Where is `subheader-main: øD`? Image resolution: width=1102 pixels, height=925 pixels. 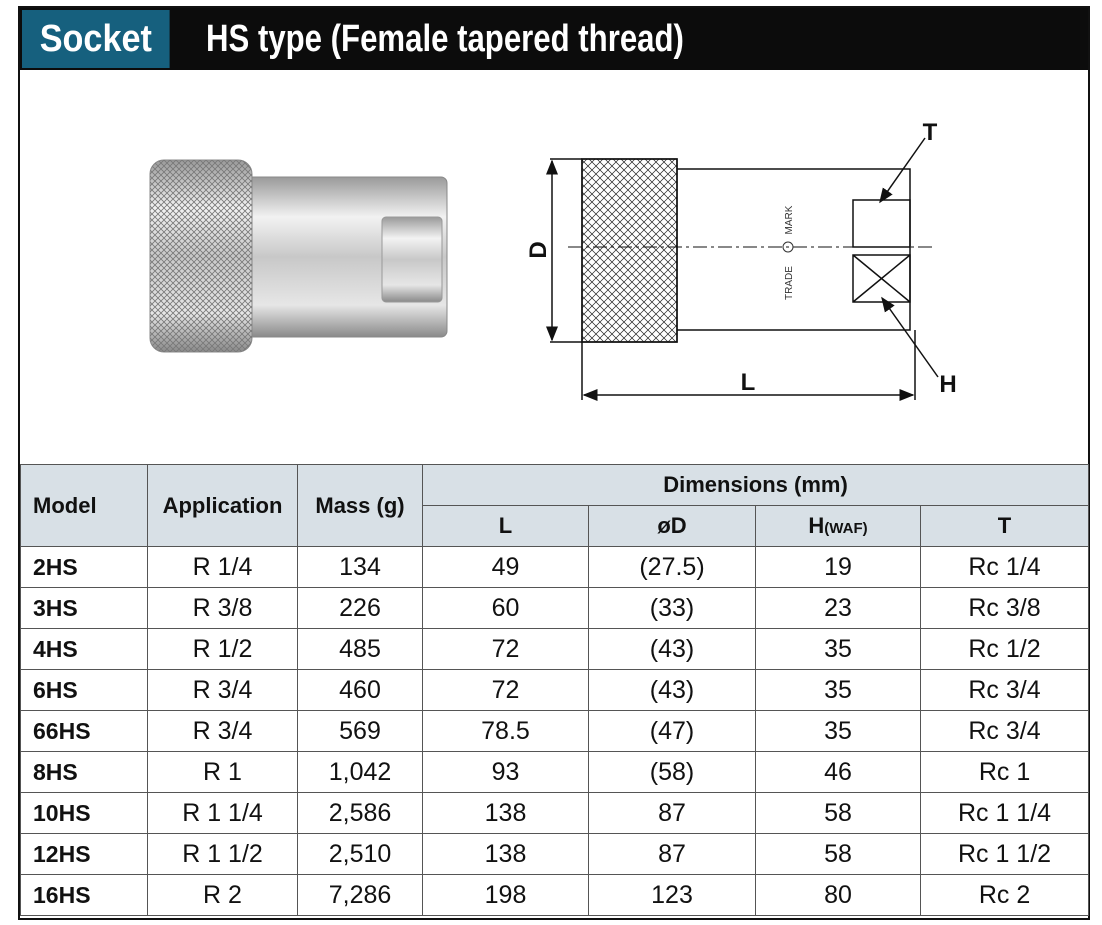
subheader-main: øD is located at coordinates (672, 525).